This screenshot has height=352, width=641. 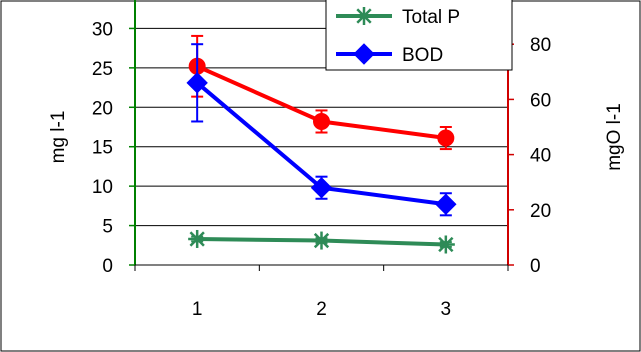 I want to click on legend-item: BOD, so click(x=389, y=54).